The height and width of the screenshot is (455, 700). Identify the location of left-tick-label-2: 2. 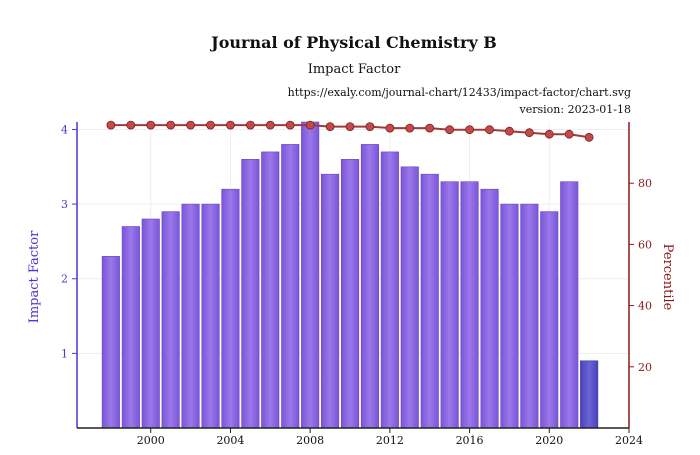
(64, 279).